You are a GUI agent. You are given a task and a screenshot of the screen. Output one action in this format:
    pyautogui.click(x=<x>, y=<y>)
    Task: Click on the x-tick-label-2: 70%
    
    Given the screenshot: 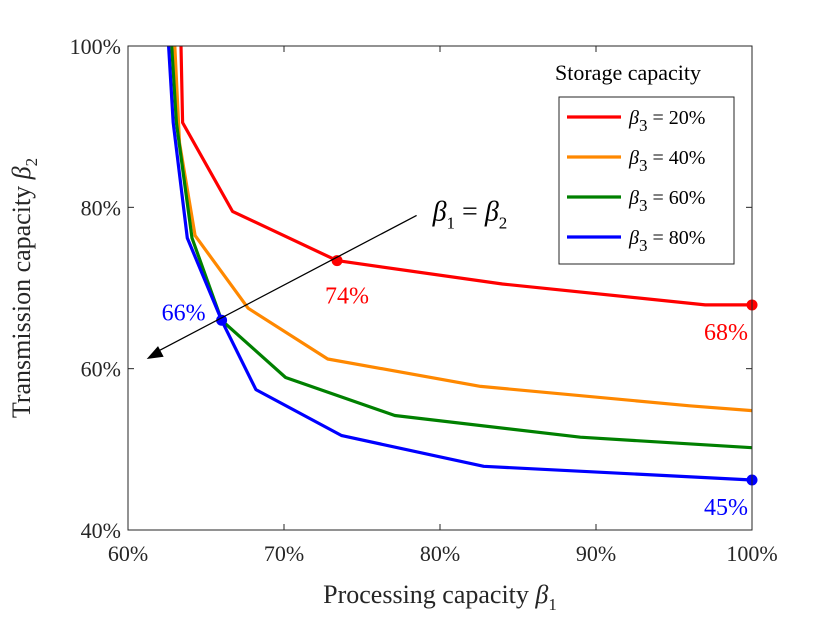 What is the action you would take?
    pyautogui.click(x=284, y=553)
    